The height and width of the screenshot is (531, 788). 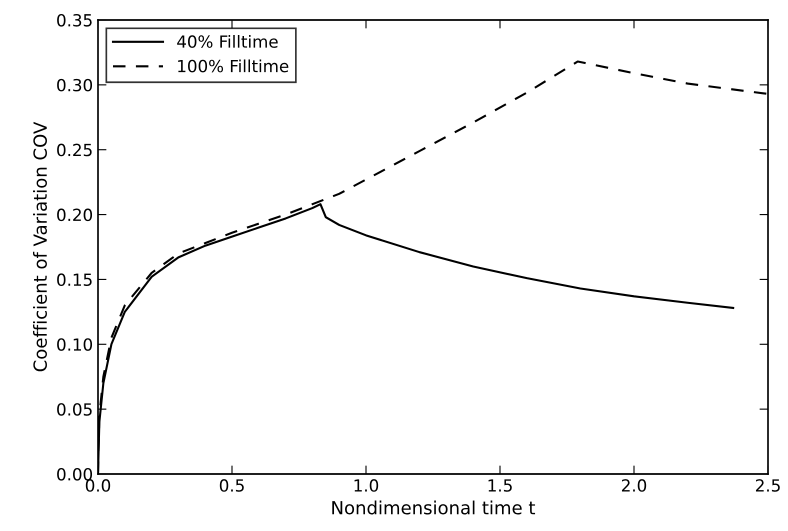 What do you see at coordinates (74, 20) in the screenshot?
I see `y-tick-label: 0.35` at bounding box center [74, 20].